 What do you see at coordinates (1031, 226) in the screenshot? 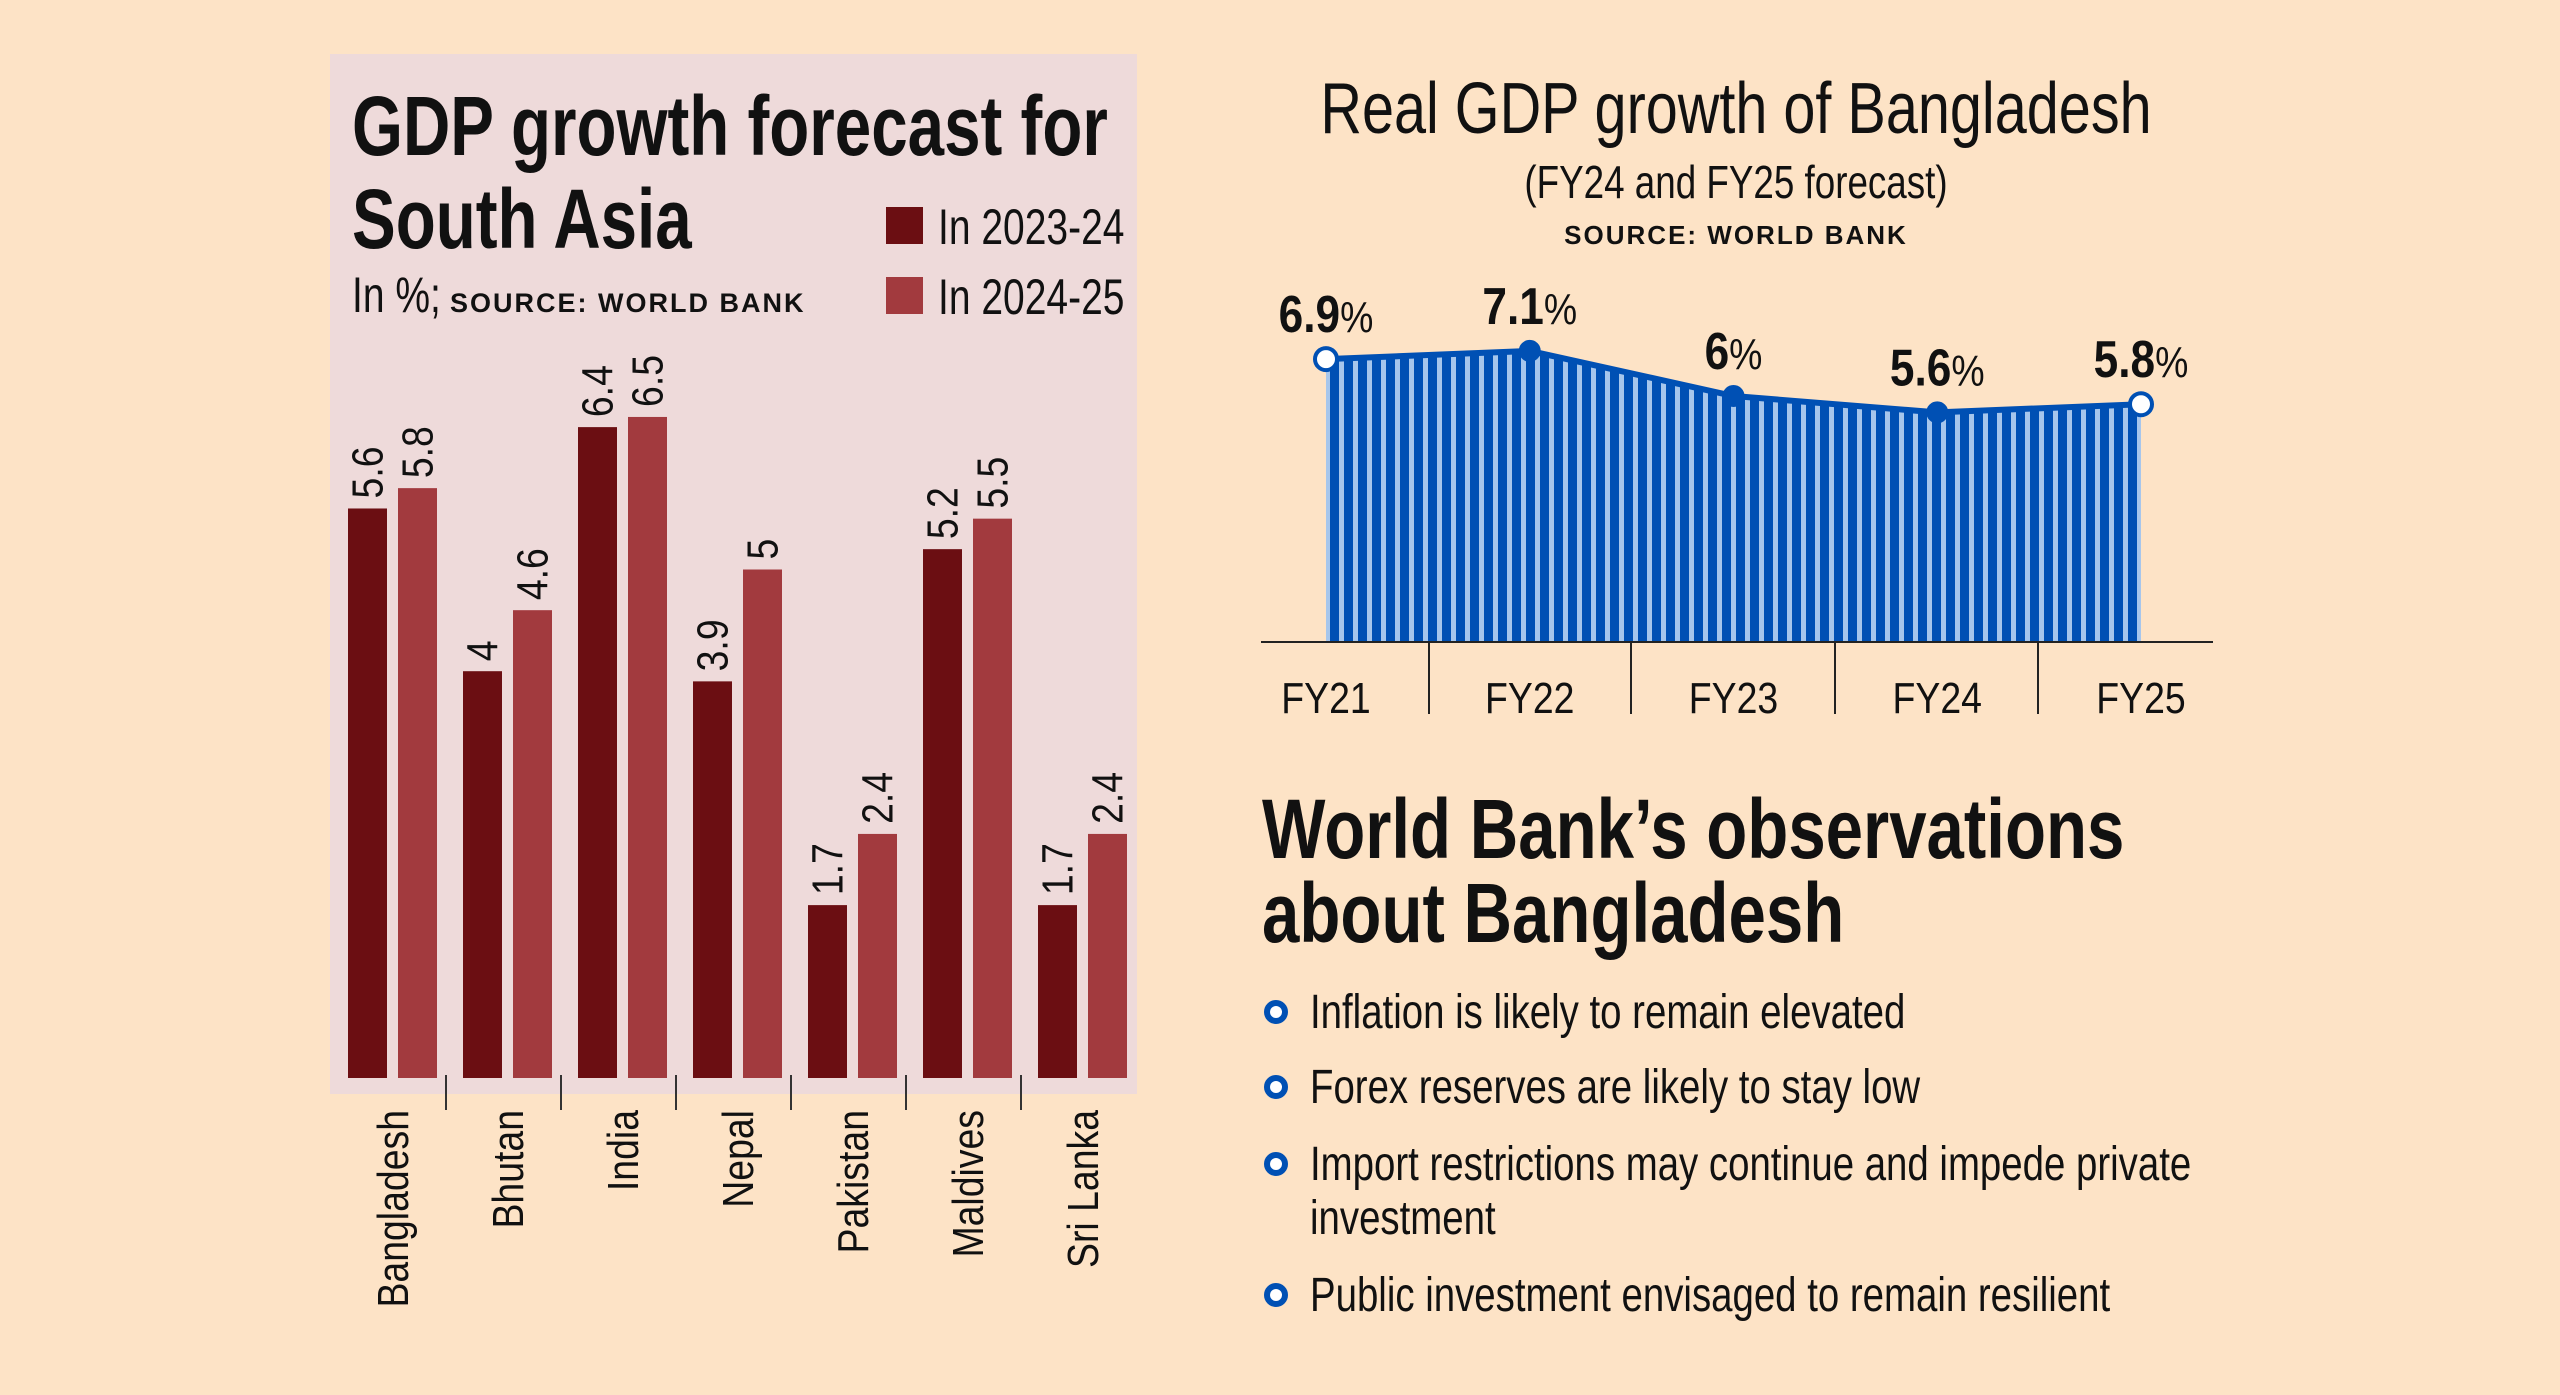
I see `legend-label-2023-24: In 2023-24` at bounding box center [1031, 226].